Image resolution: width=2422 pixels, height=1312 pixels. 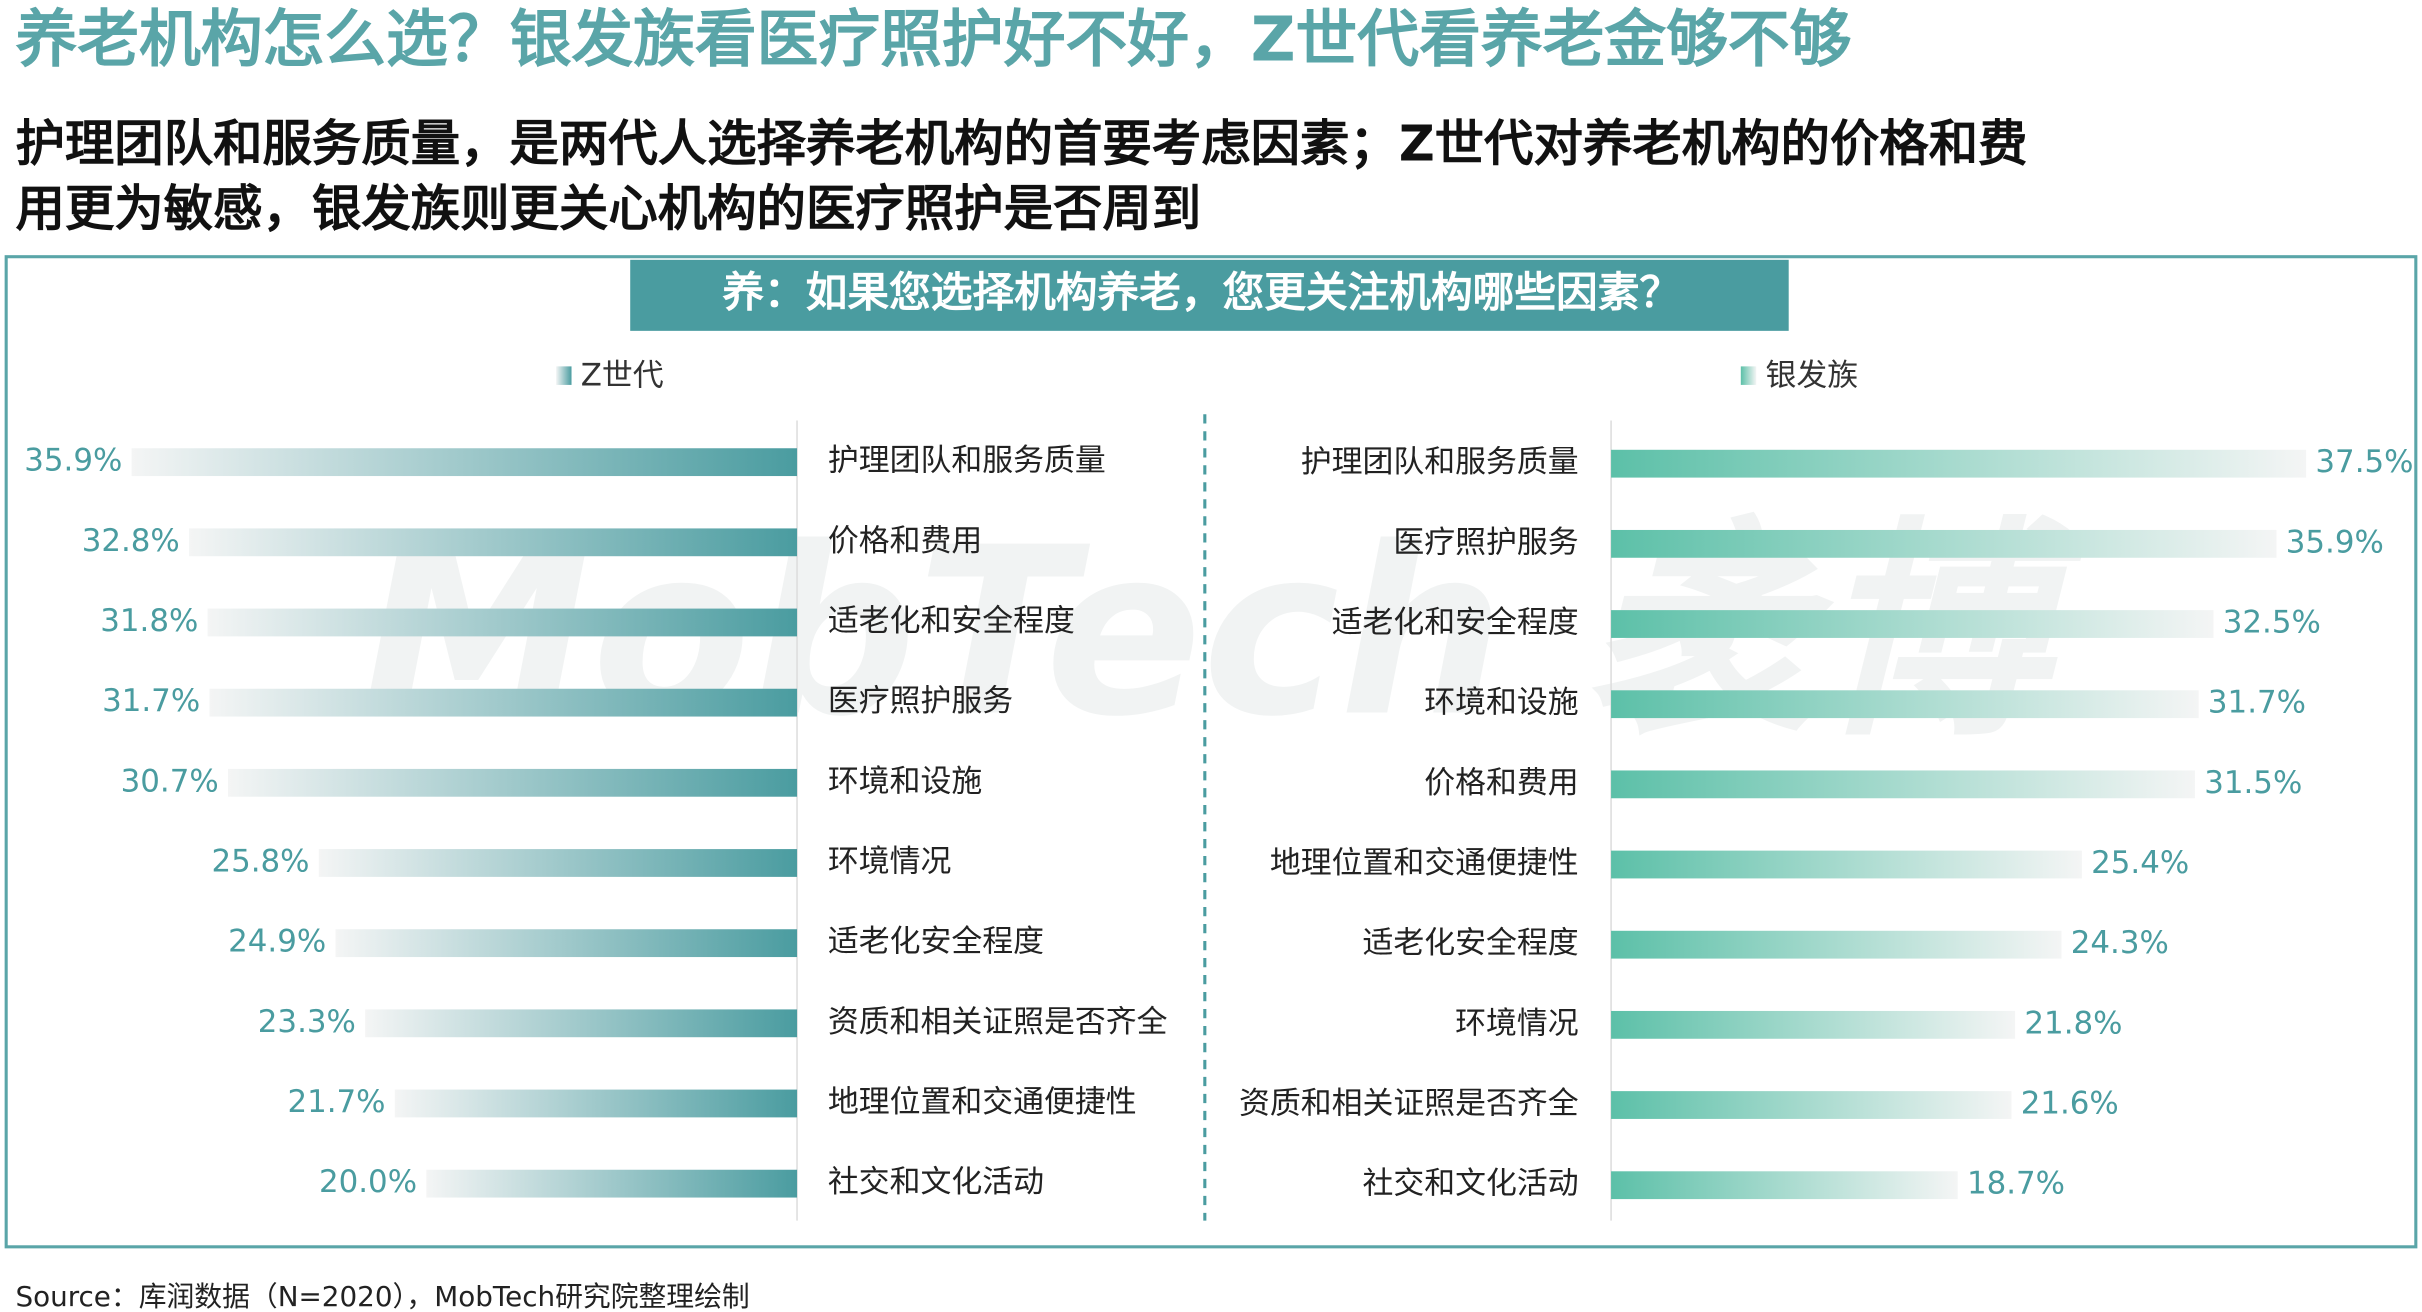 What do you see at coordinates (2364, 462) in the screenshot?
I see `value-label: 37.5%` at bounding box center [2364, 462].